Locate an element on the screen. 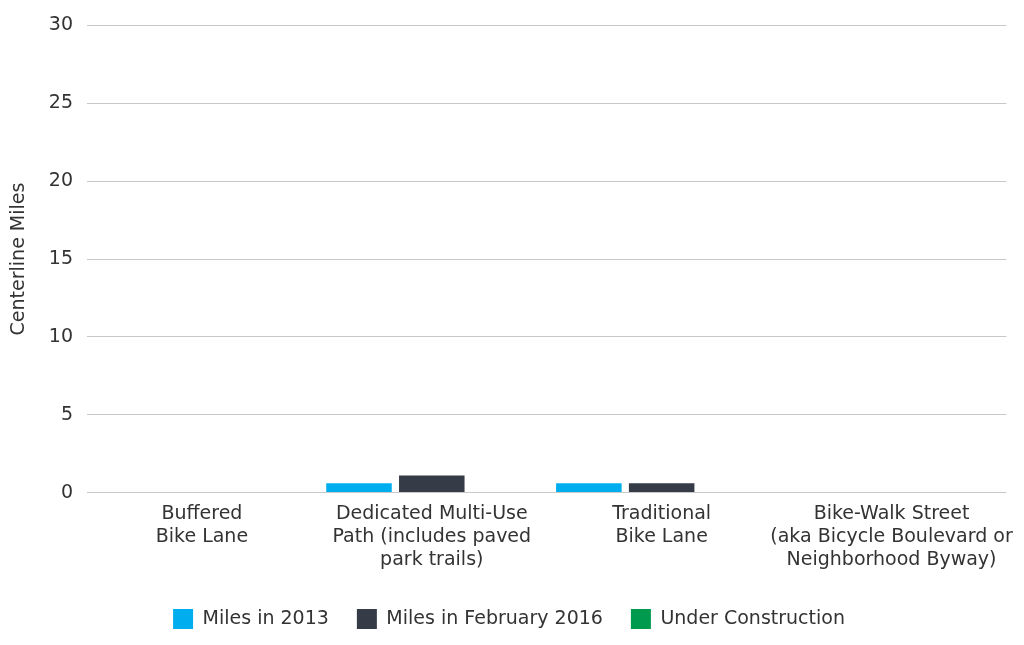  y-tick-label: 25 is located at coordinates (60, 101).